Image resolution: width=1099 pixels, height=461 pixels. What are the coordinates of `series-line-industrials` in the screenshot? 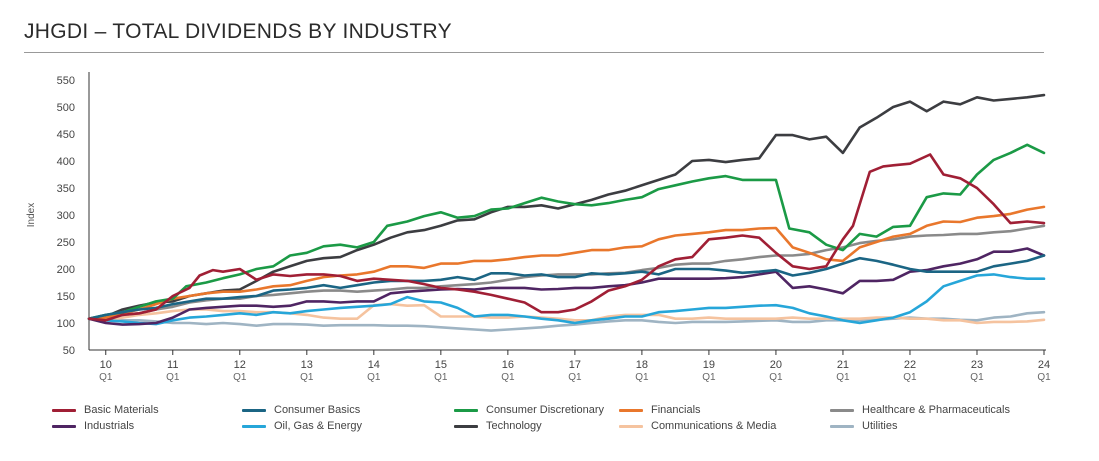 It's located at (566, 286).